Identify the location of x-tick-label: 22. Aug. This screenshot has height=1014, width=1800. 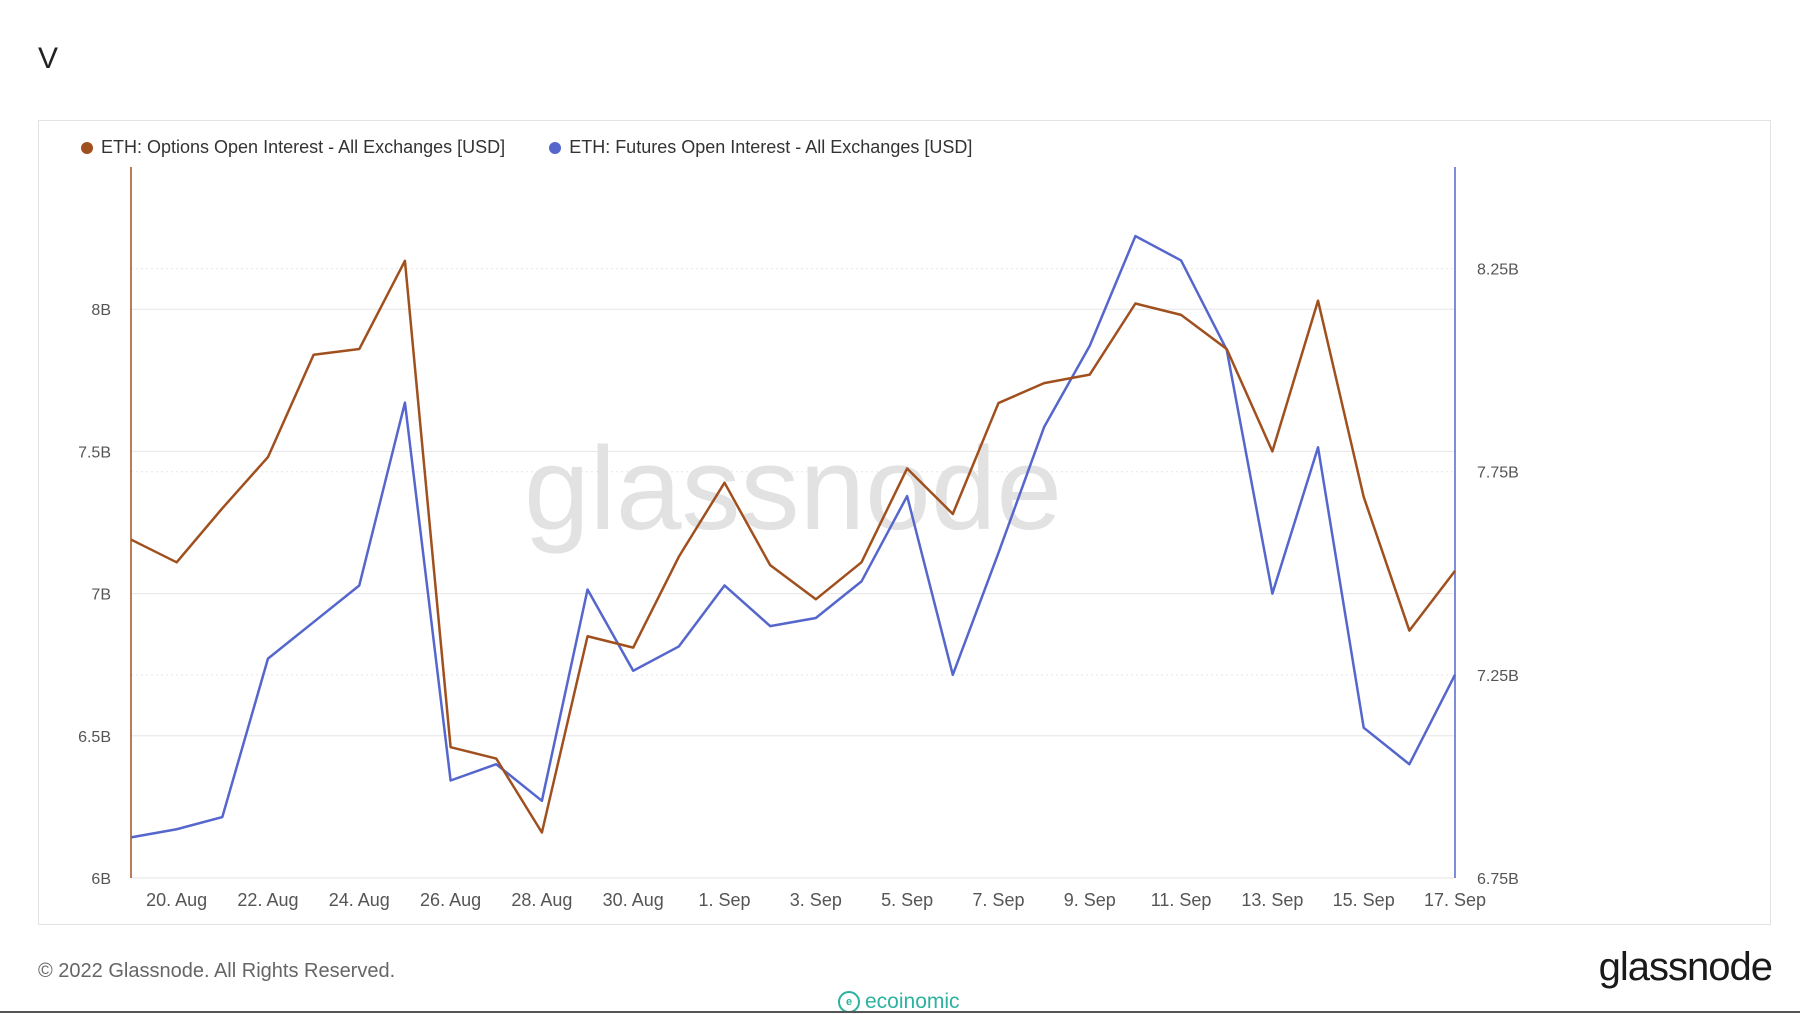
(267, 900).